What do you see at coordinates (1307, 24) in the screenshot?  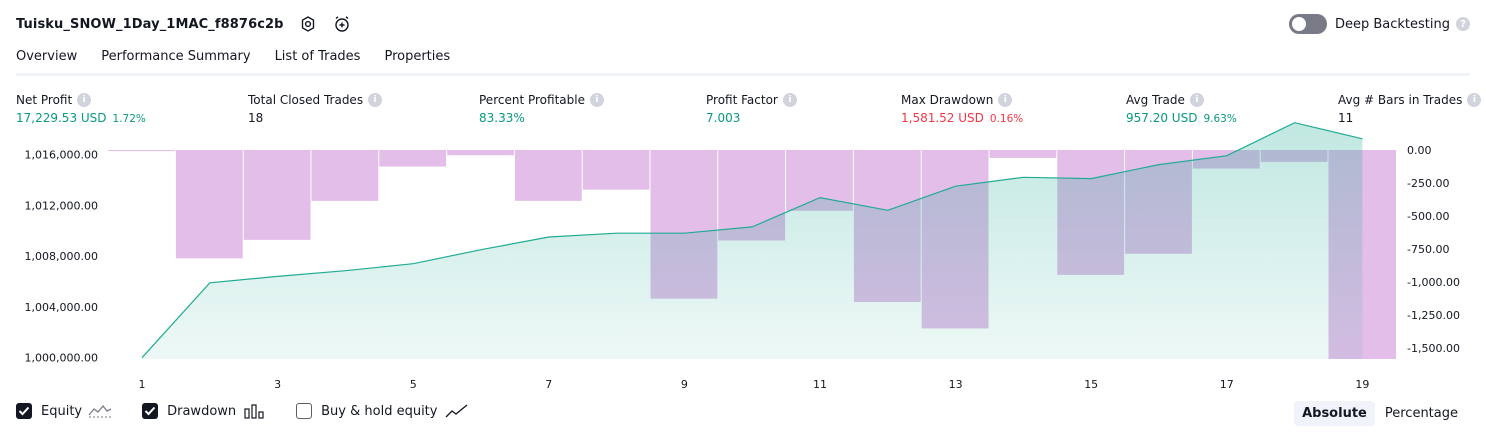 I see `deep-backtesting-toggle` at bounding box center [1307, 24].